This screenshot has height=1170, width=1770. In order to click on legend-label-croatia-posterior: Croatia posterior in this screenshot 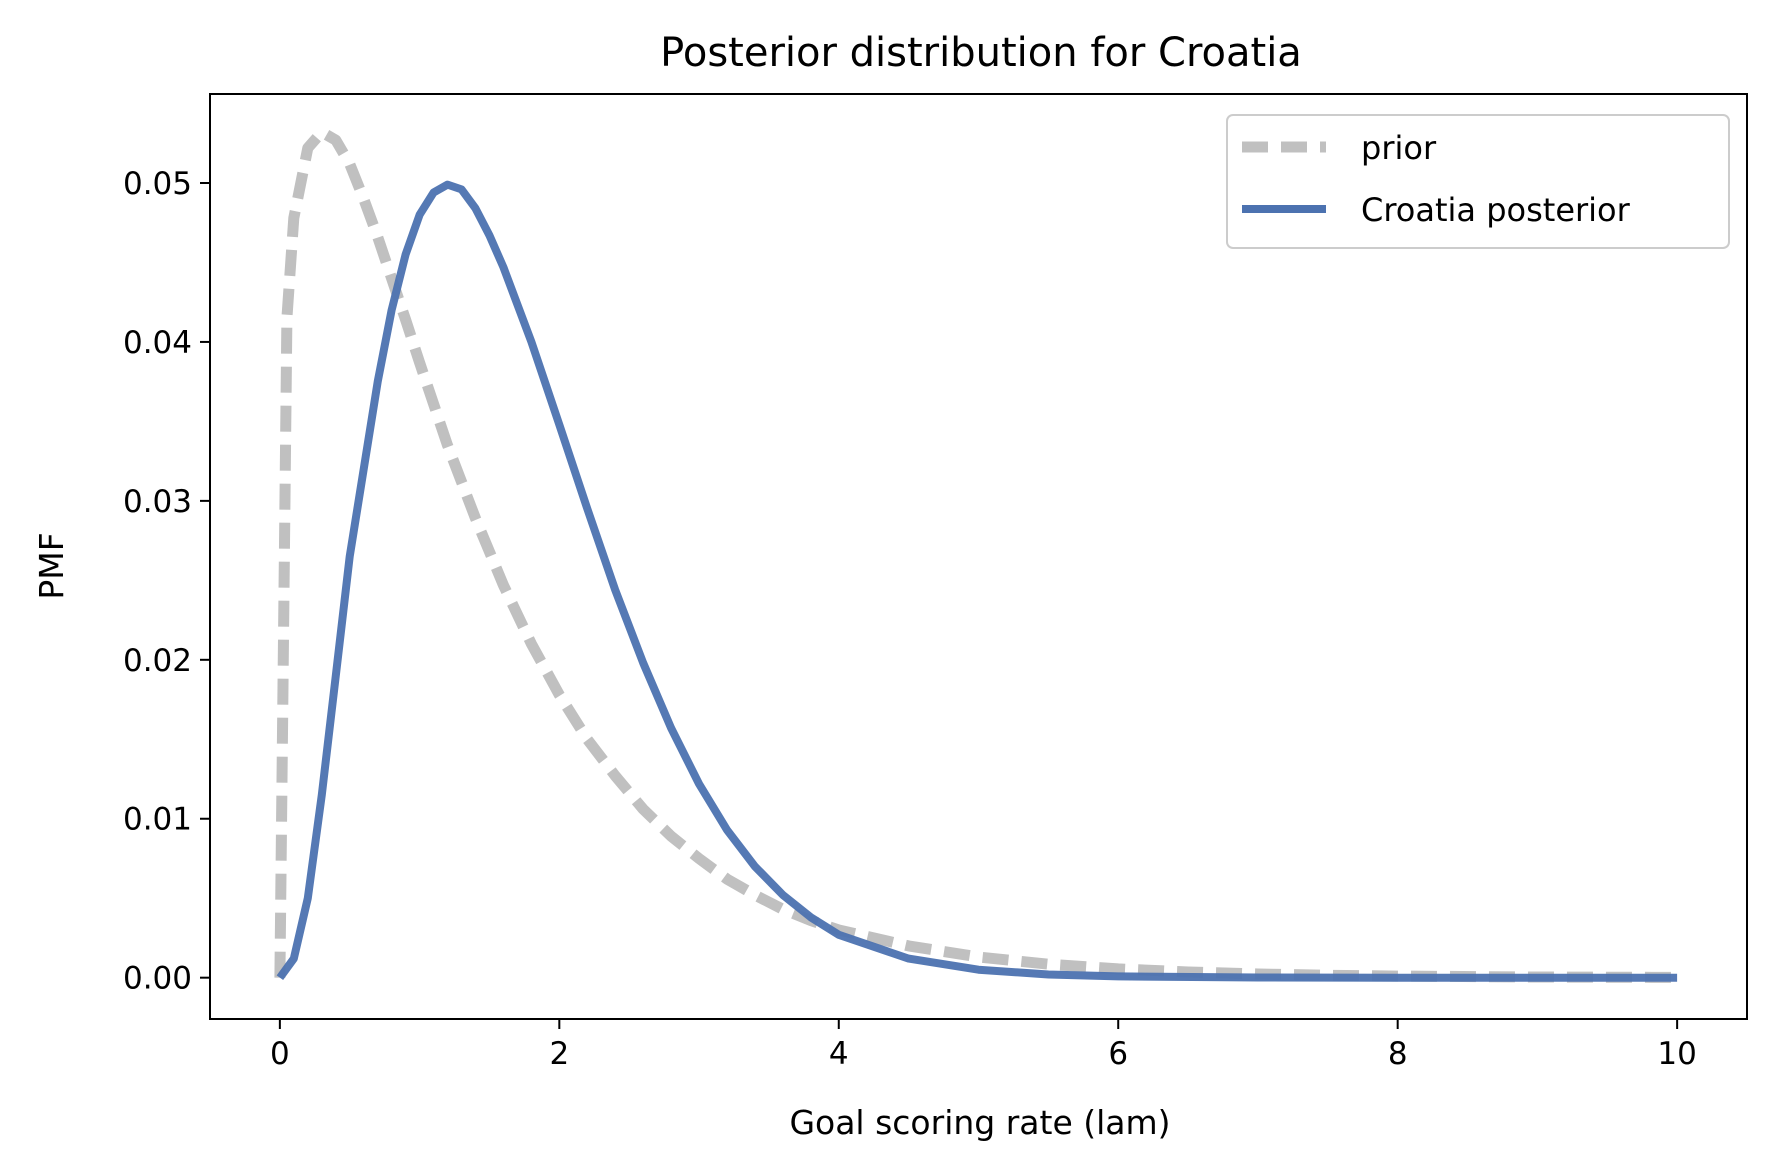, I will do `click(1496, 210)`.